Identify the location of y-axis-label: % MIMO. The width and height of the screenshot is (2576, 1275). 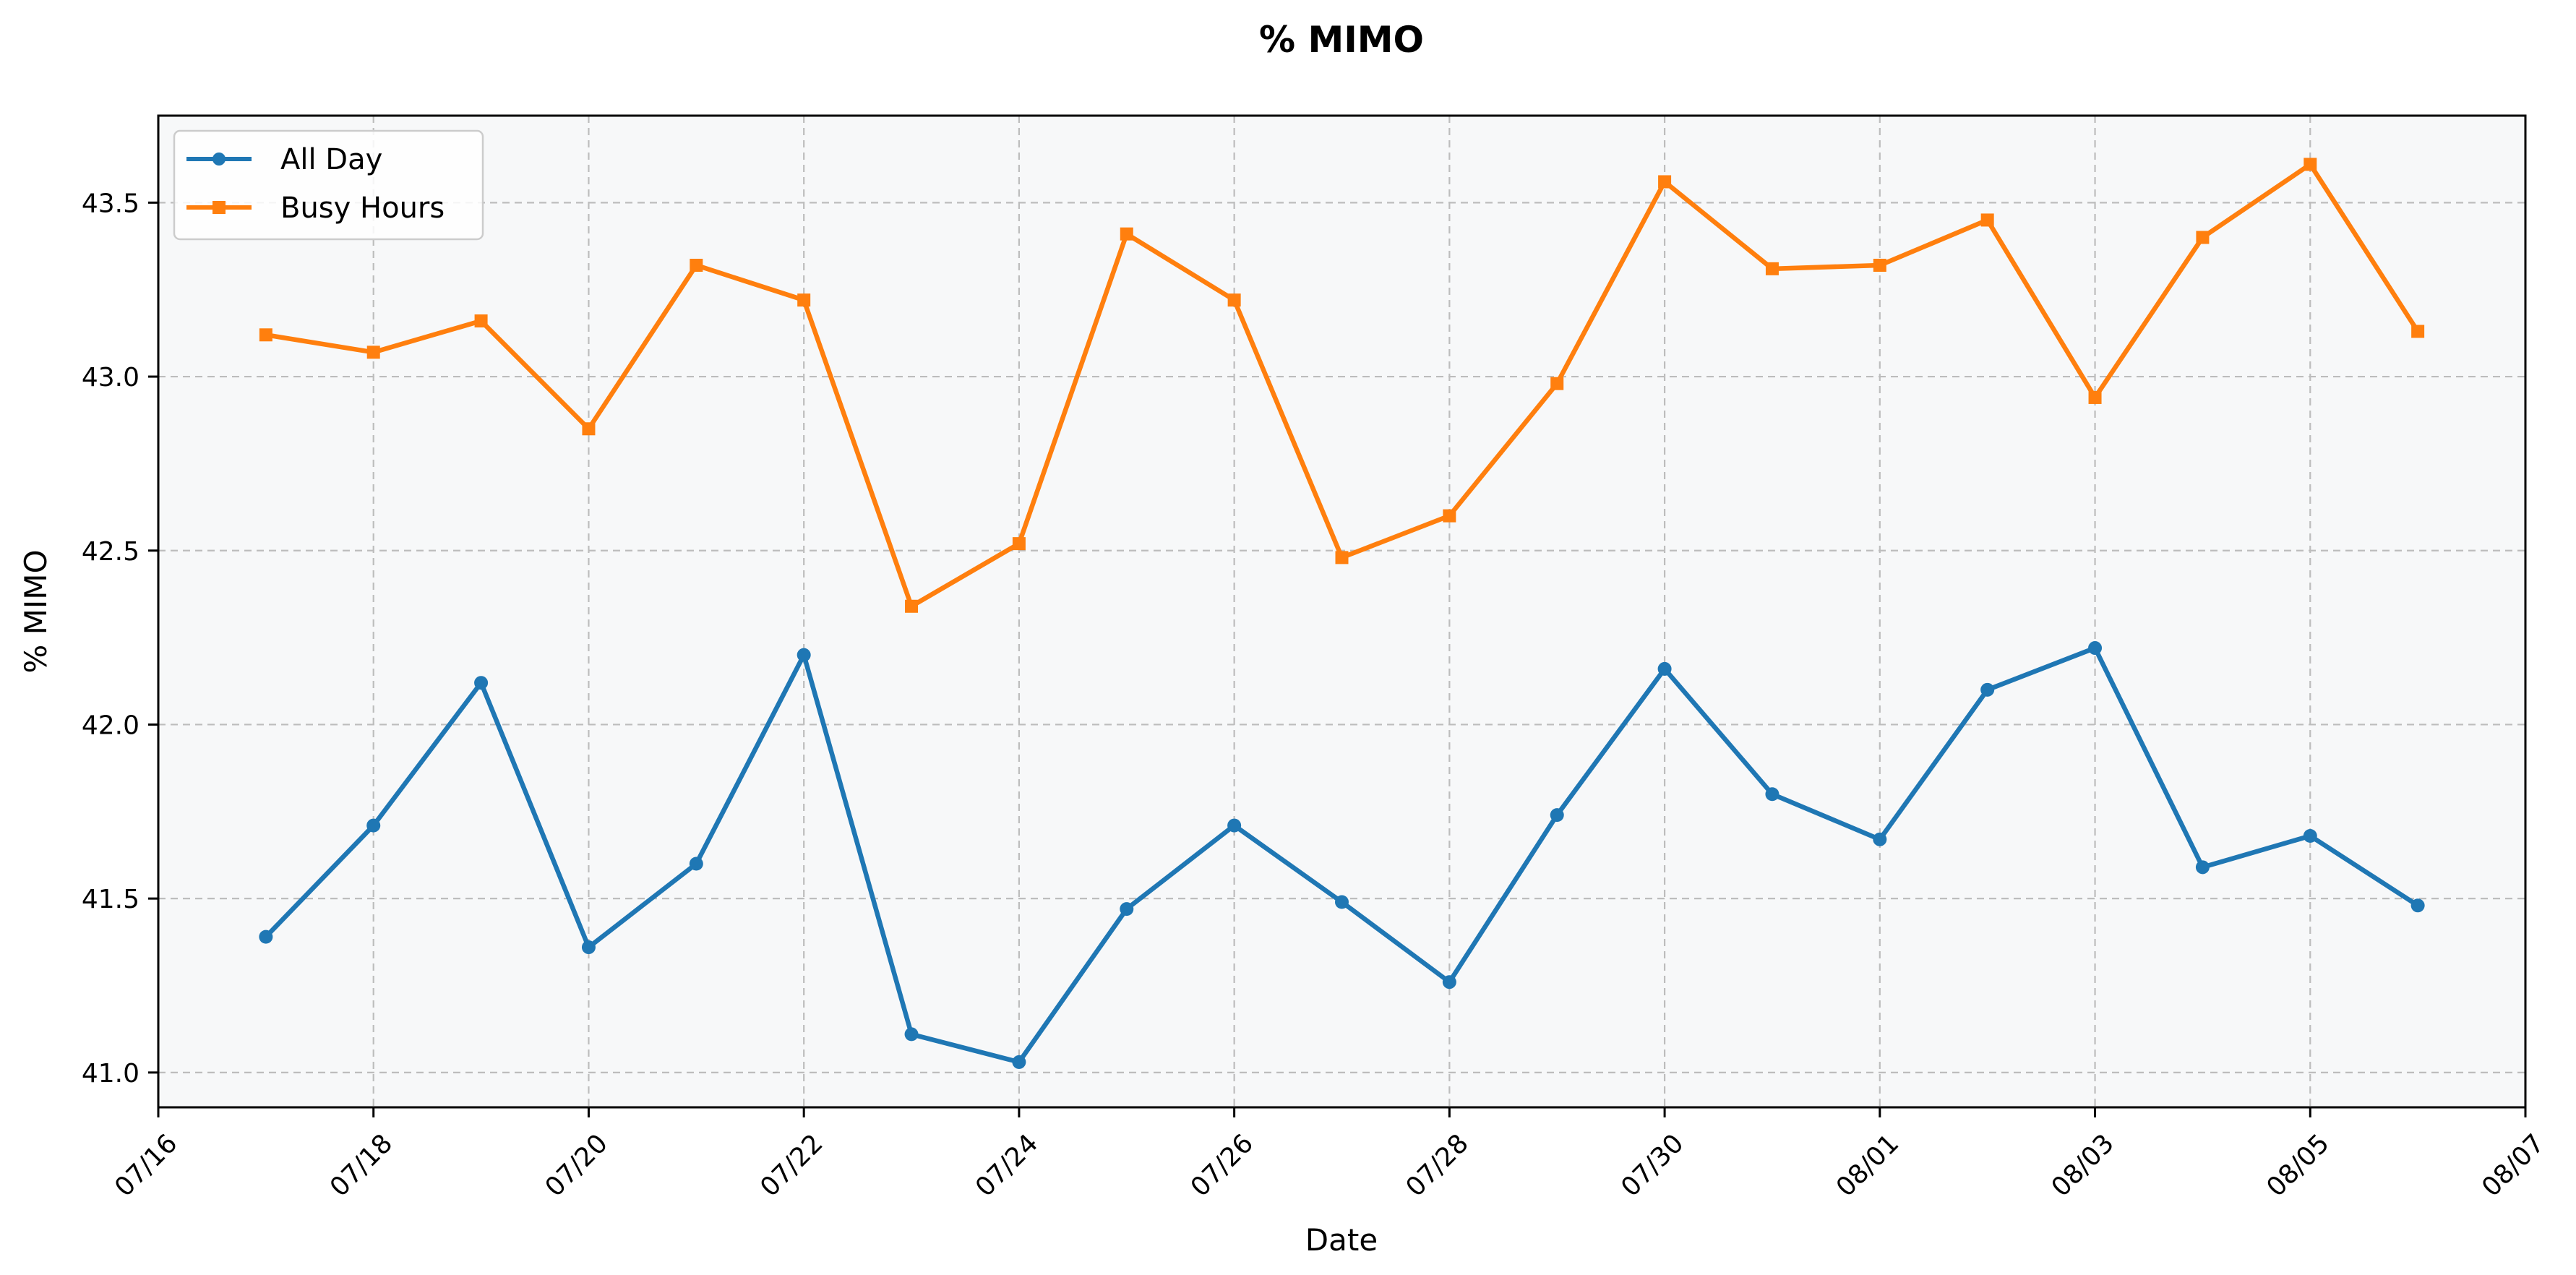
(36, 611).